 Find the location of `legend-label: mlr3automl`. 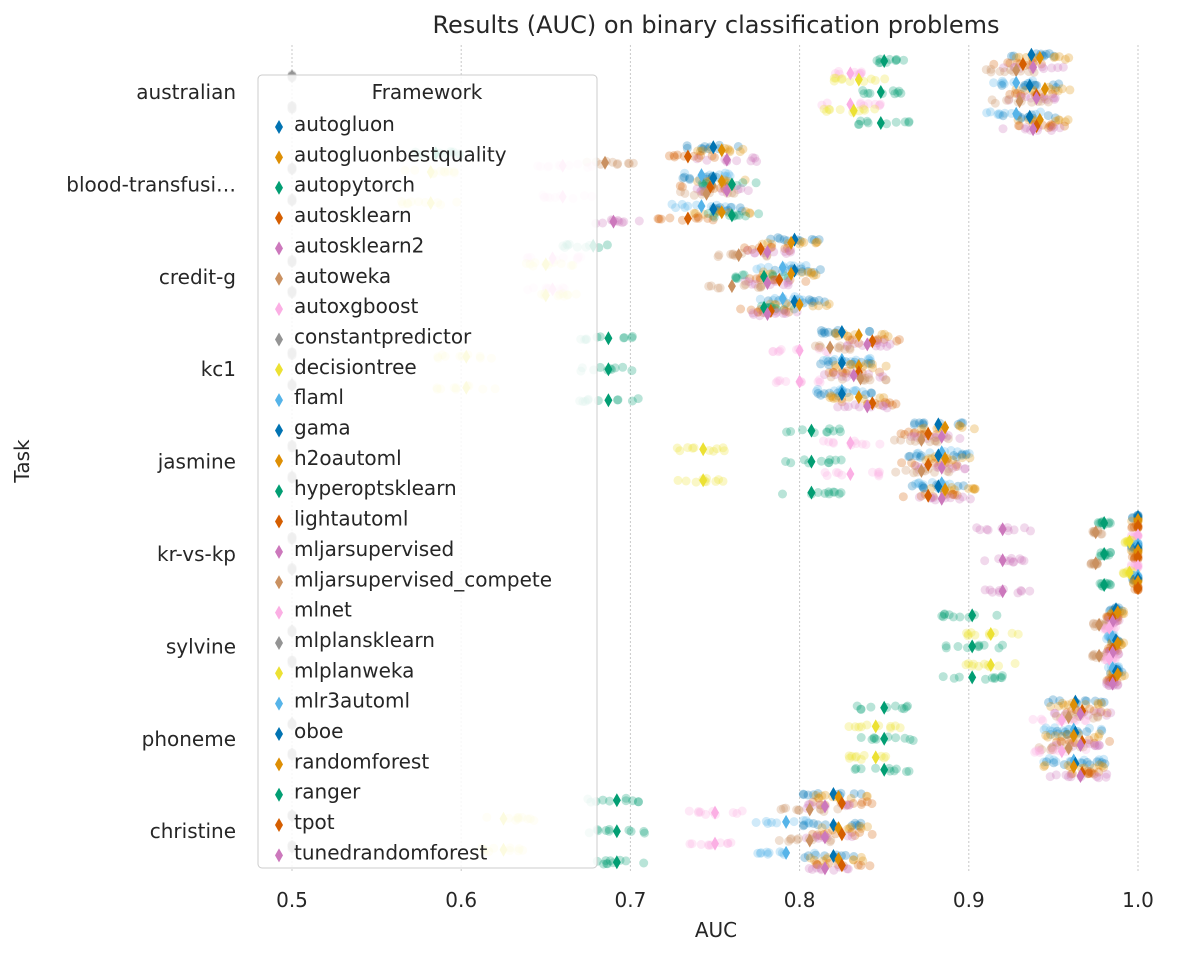

legend-label: mlr3automl is located at coordinates (352, 701).